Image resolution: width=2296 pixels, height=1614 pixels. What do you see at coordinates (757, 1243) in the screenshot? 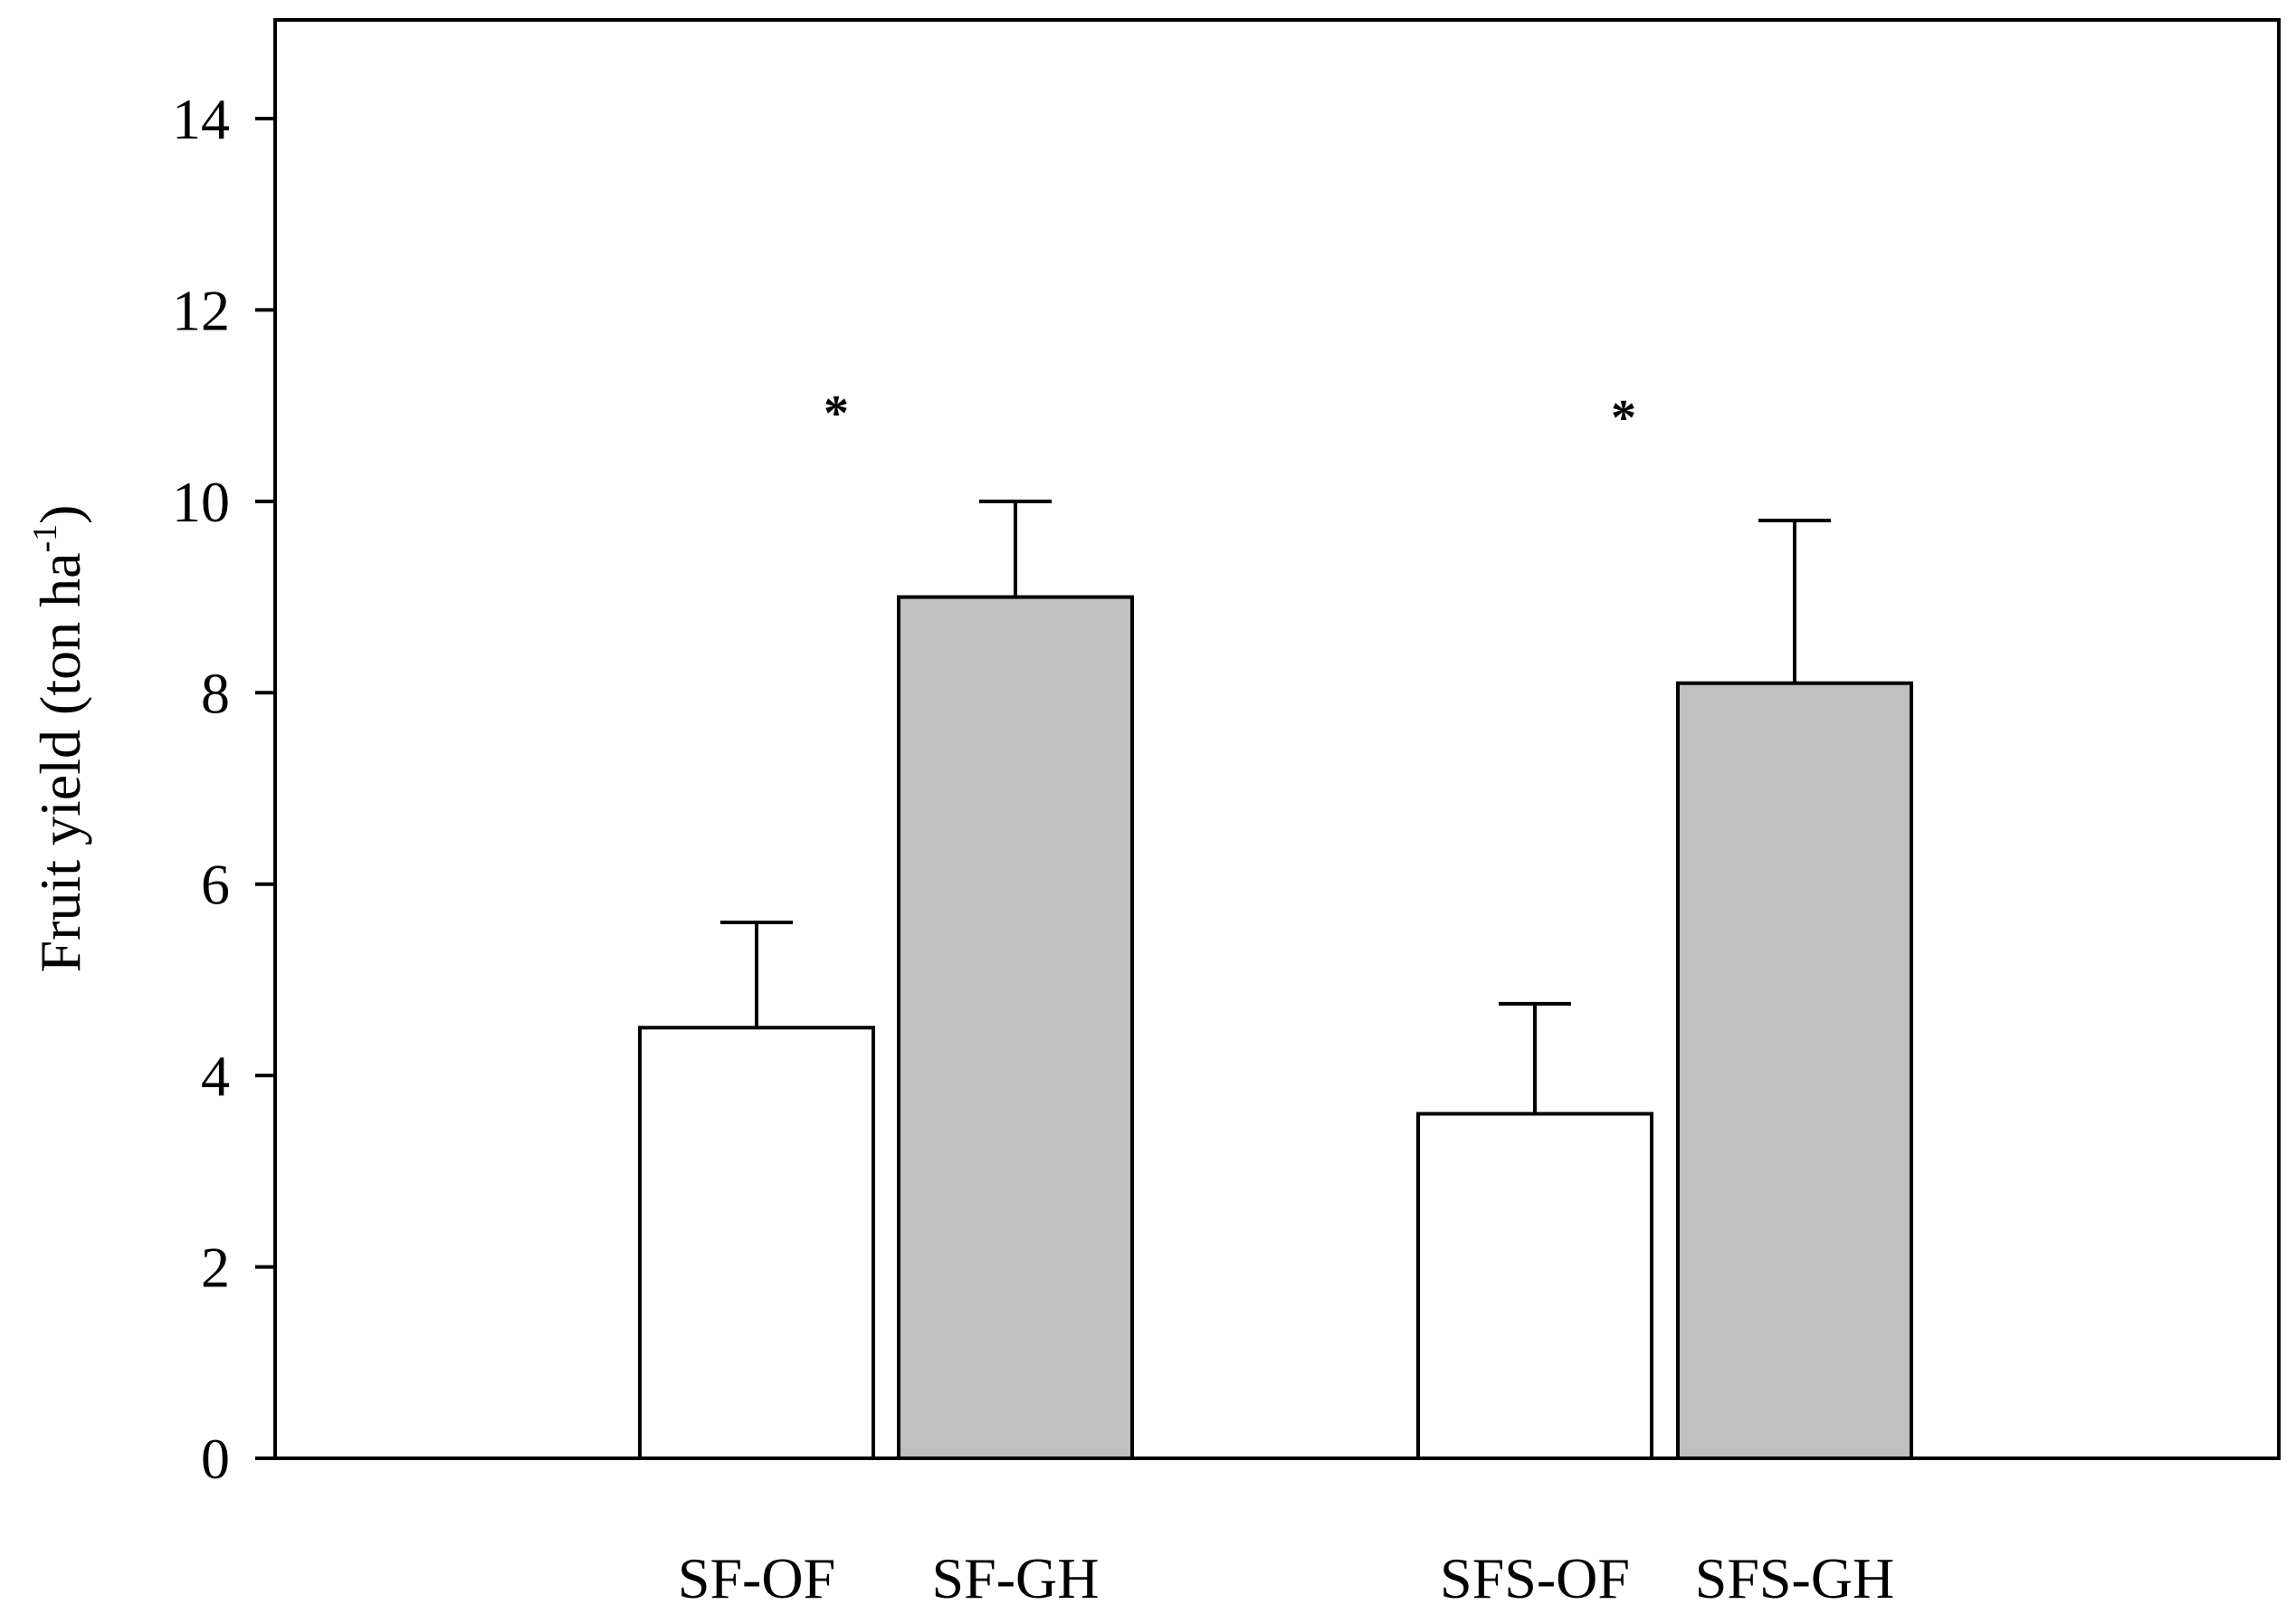
I see `bar-sf-of` at bounding box center [757, 1243].